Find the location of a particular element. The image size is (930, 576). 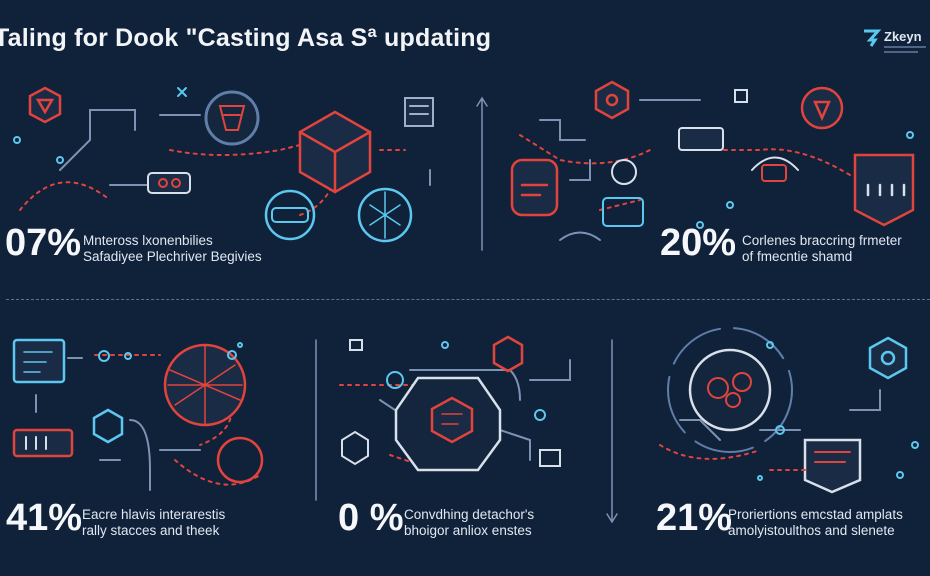

key-icon is located at coordinates (822, 108).